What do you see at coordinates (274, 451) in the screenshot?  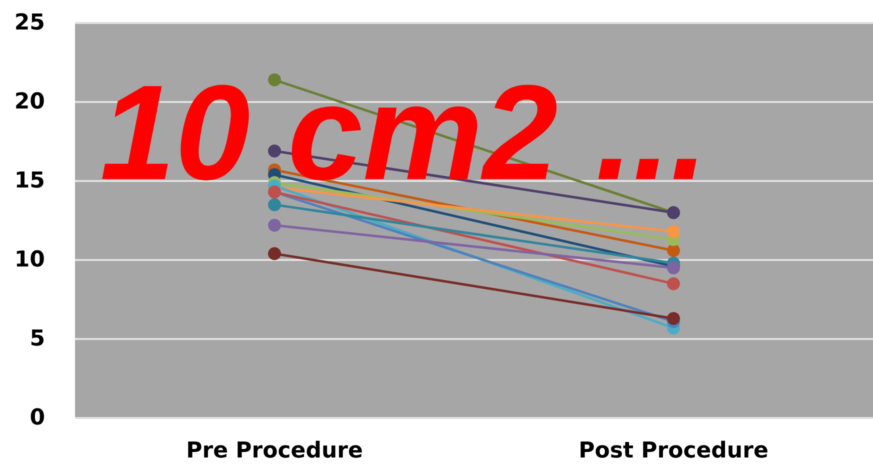 I see `x-tick-label: Pre Procedure` at bounding box center [274, 451].